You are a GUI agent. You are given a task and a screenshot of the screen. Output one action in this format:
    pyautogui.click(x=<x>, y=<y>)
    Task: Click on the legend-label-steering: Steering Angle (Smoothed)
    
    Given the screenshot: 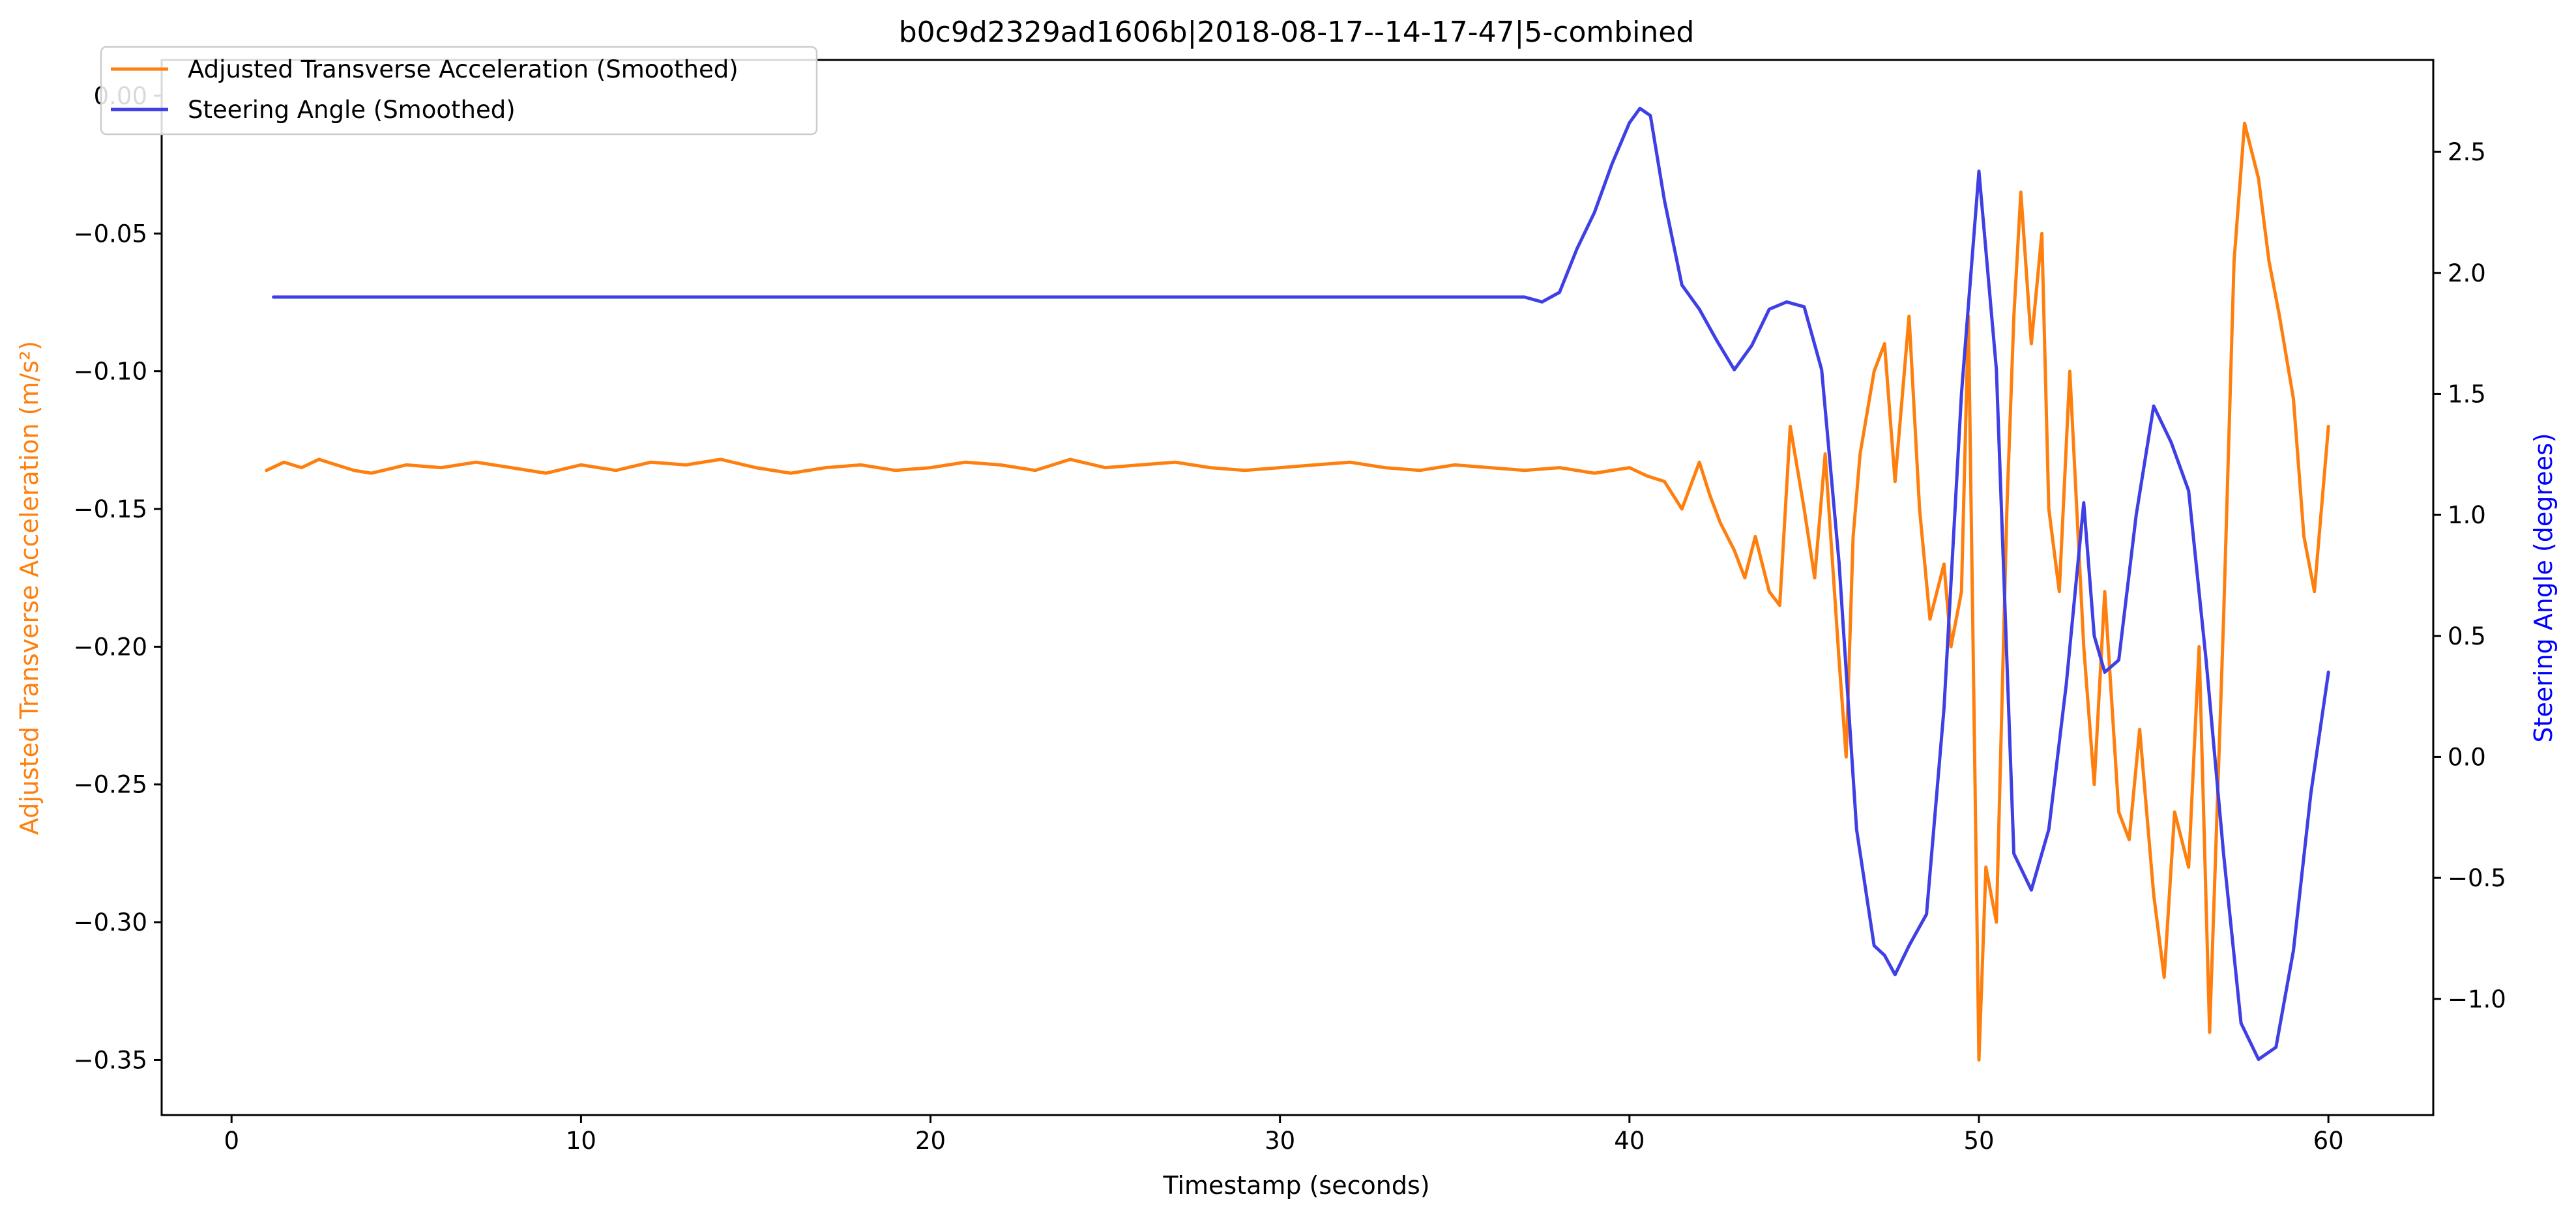 What is the action you would take?
    pyautogui.click(x=352, y=110)
    